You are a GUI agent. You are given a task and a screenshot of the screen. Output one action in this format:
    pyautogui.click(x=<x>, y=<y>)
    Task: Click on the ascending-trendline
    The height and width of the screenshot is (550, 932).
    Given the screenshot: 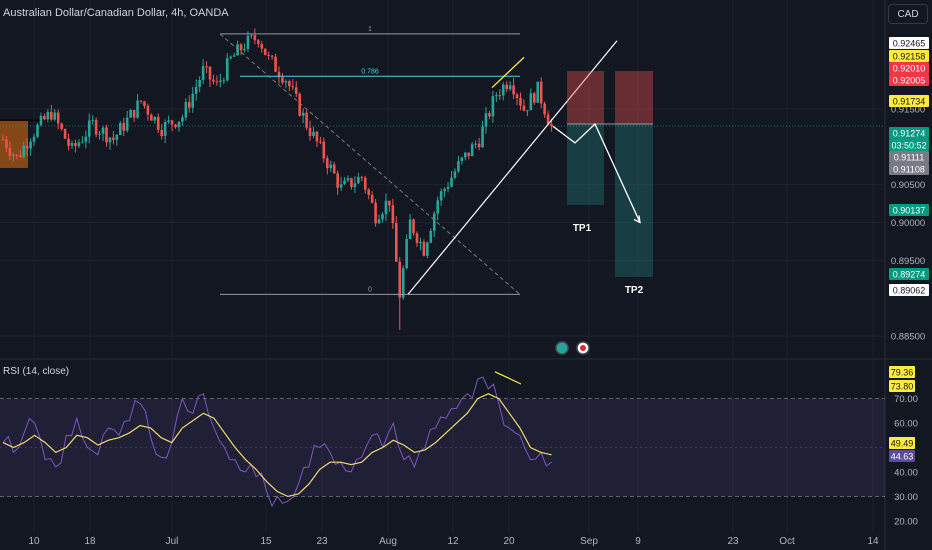 What is the action you would take?
    pyautogui.click(x=512, y=167)
    